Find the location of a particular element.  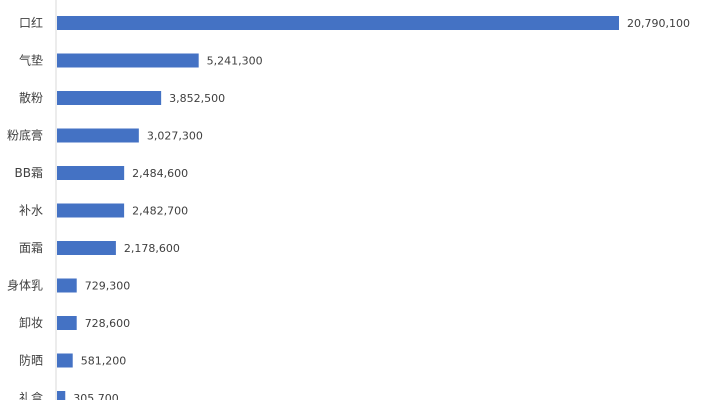

category-label: 气垫 is located at coordinates (31, 60).